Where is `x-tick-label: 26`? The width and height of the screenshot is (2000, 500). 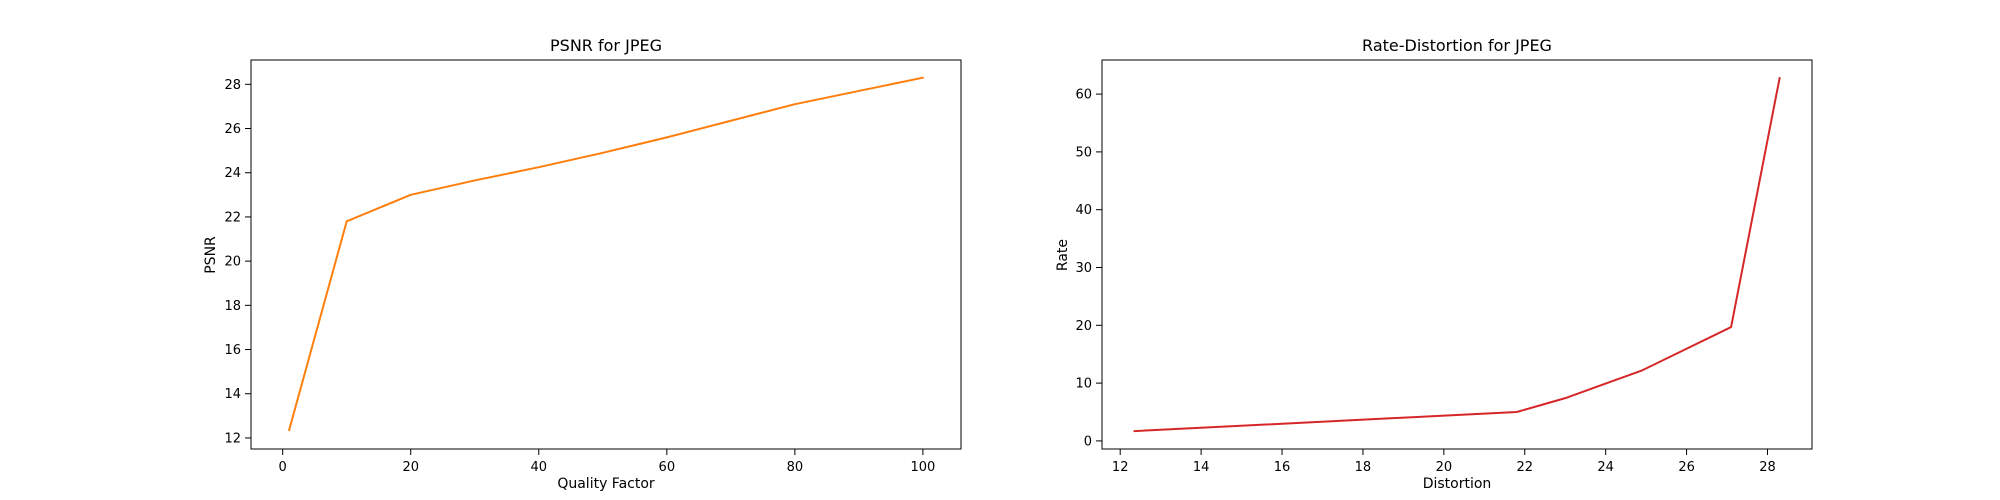
x-tick-label: 26 is located at coordinates (1686, 467).